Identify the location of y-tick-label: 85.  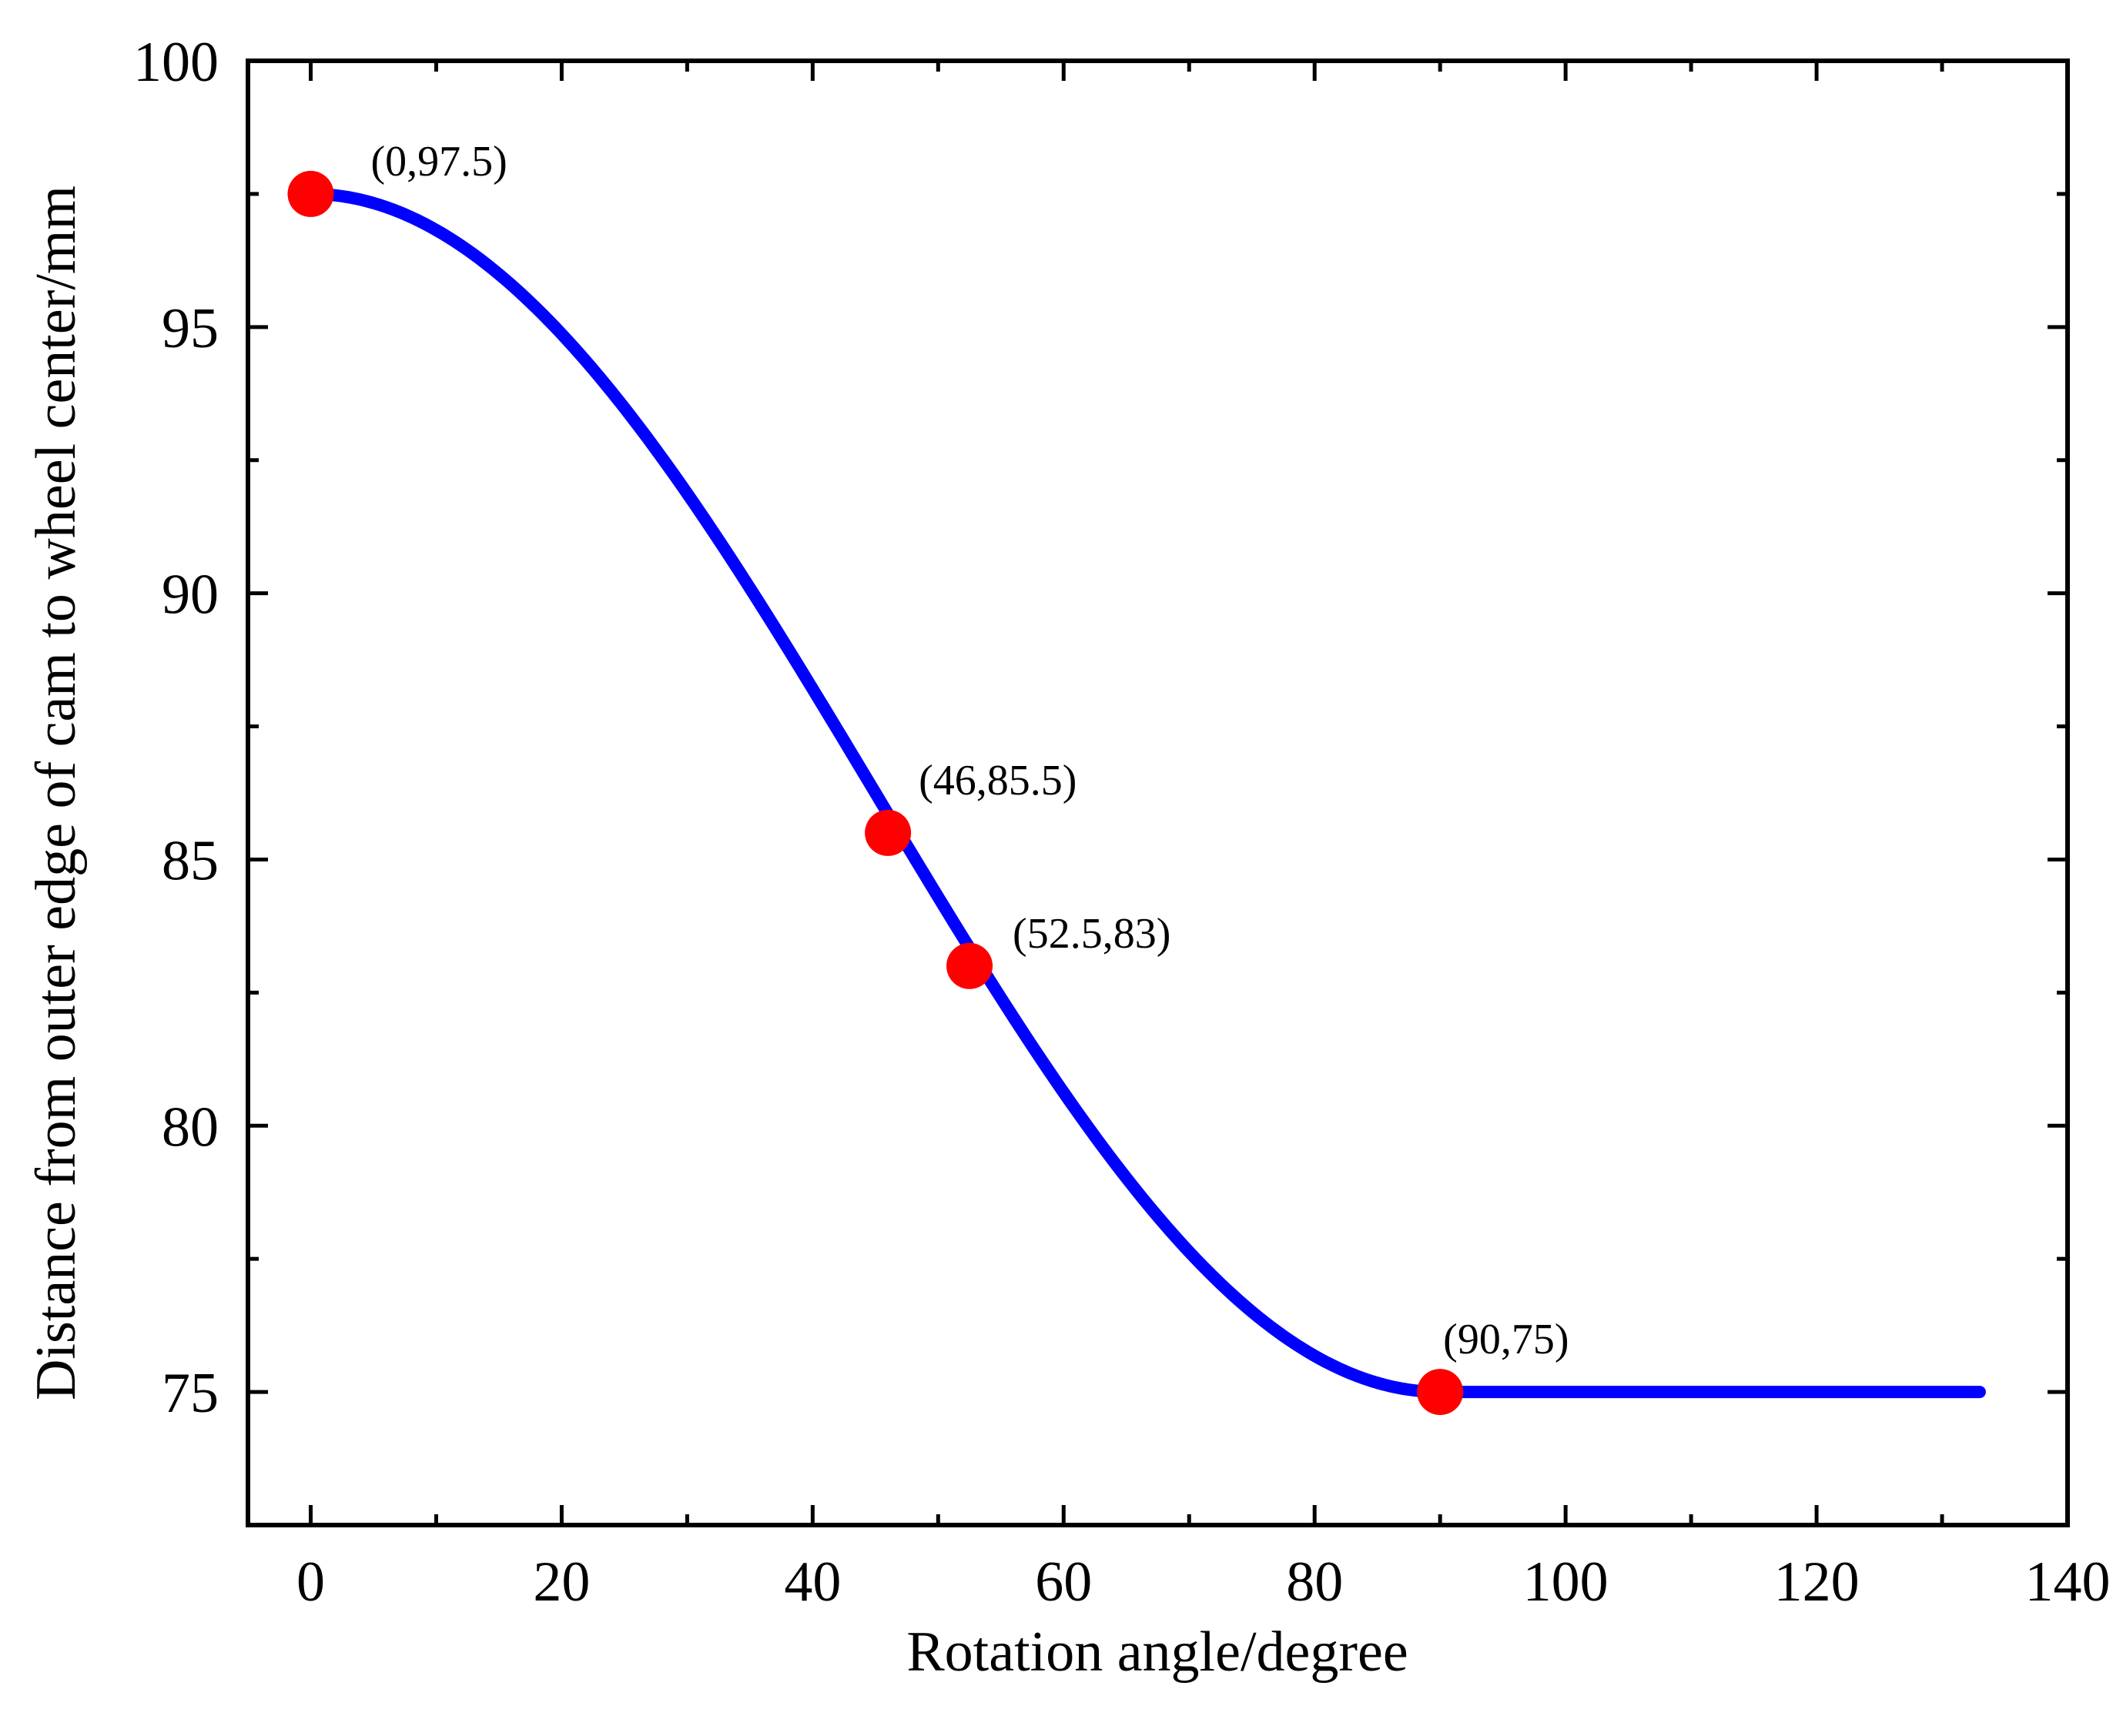
(190, 861).